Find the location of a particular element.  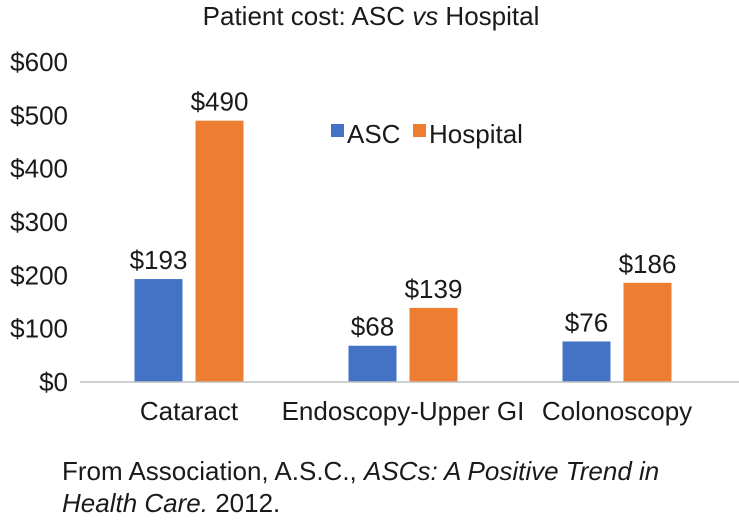

y-axis: $0 $100 $200 $300 $400 $500 $600 is located at coordinates (39, 222).